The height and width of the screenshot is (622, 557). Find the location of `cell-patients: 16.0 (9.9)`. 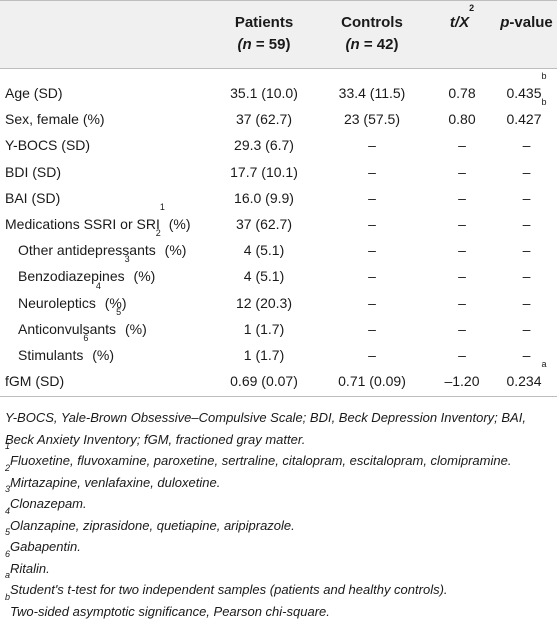

cell-patients: 16.0 (9.9) is located at coordinates (264, 198).